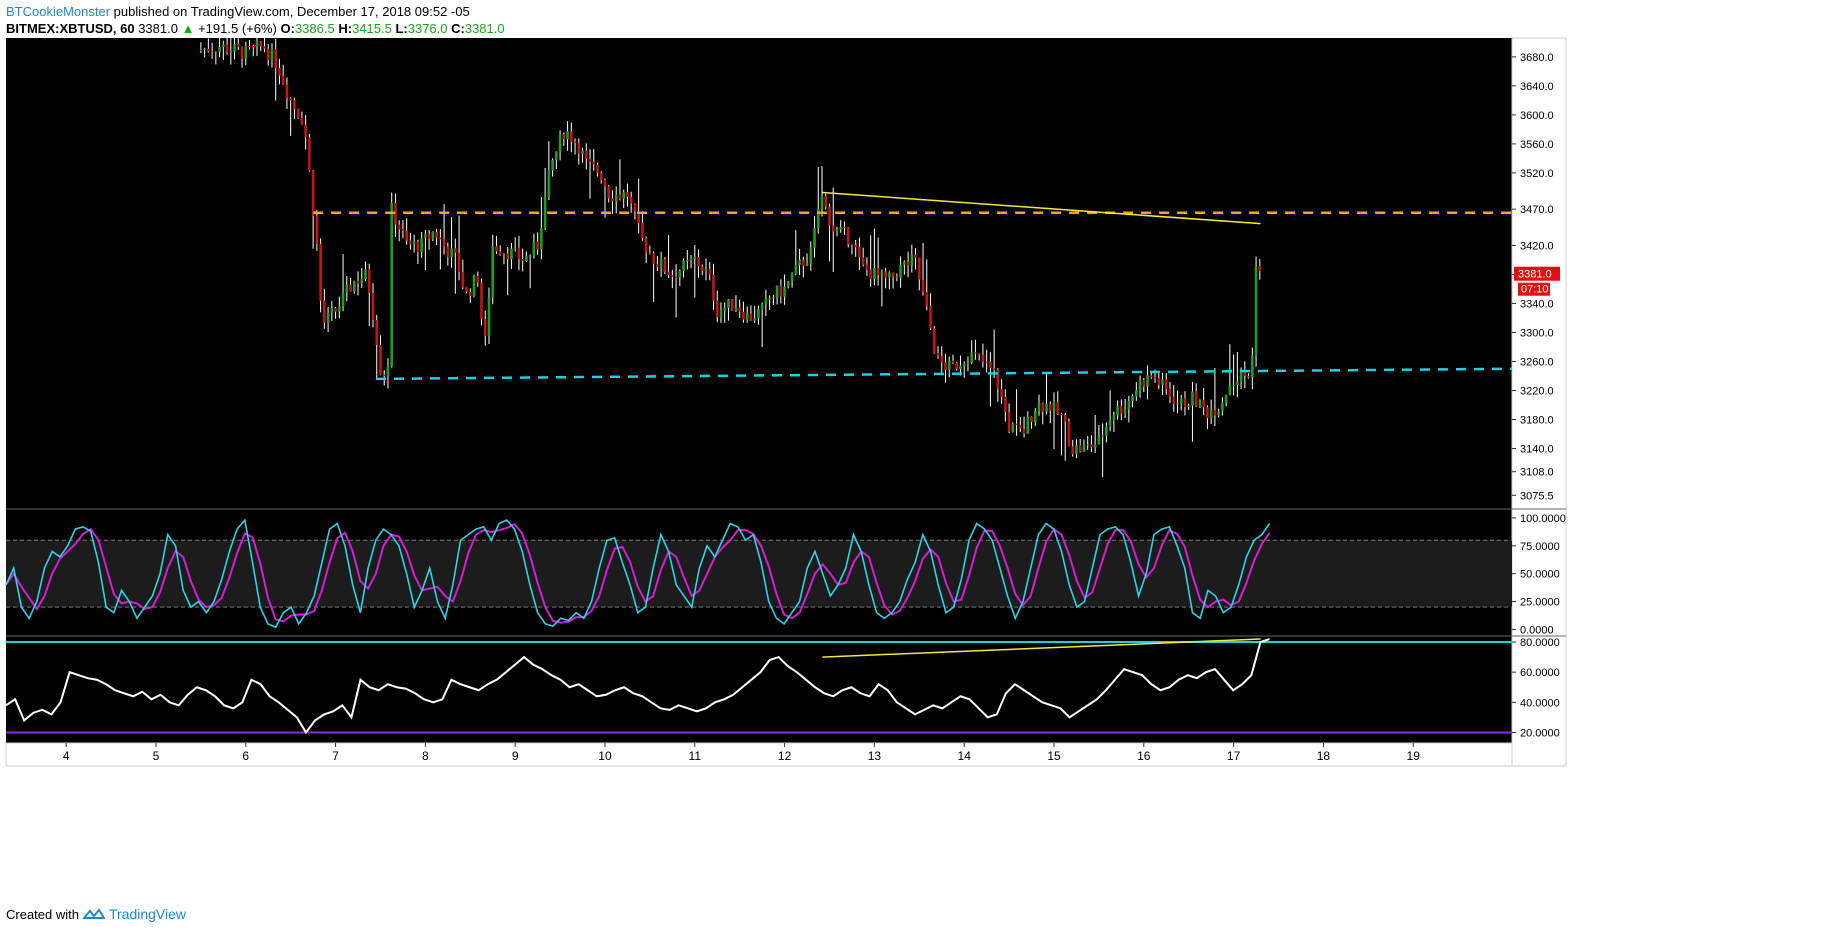 Image resolution: width=1828 pixels, height=930 pixels. Describe the element at coordinates (1537, 58) in the screenshot. I see `price-tick-label: 3680.0` at that location.